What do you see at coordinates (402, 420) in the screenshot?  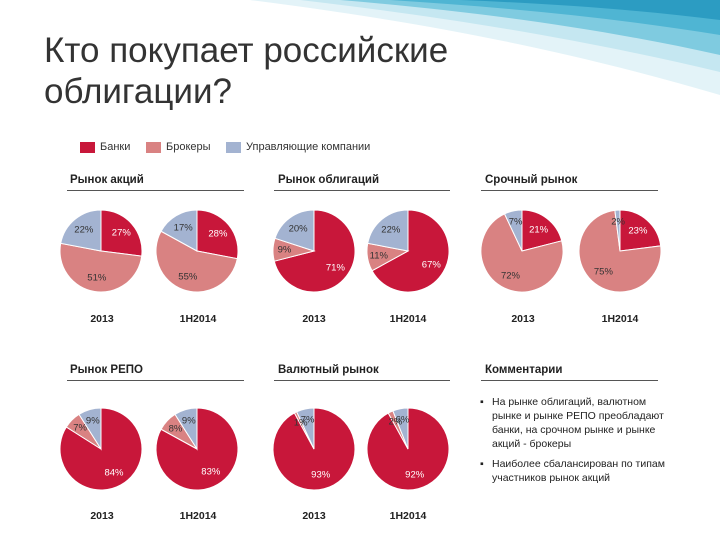 I see `pie-label-managers: 6%` at bounding box center [402, 420].